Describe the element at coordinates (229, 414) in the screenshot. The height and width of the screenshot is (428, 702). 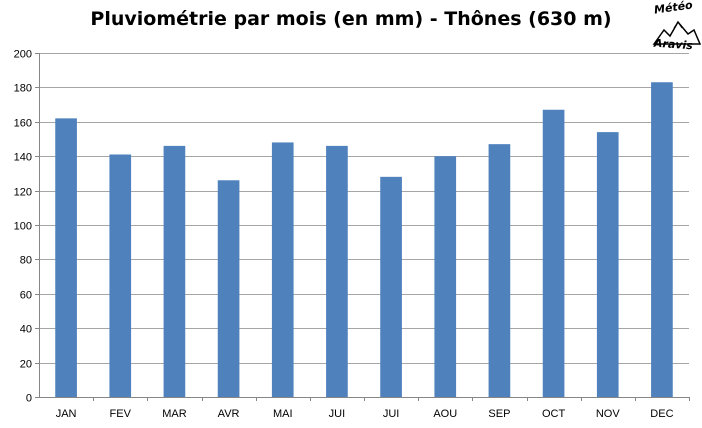
I see `x-tick-label: AVR` at that location.